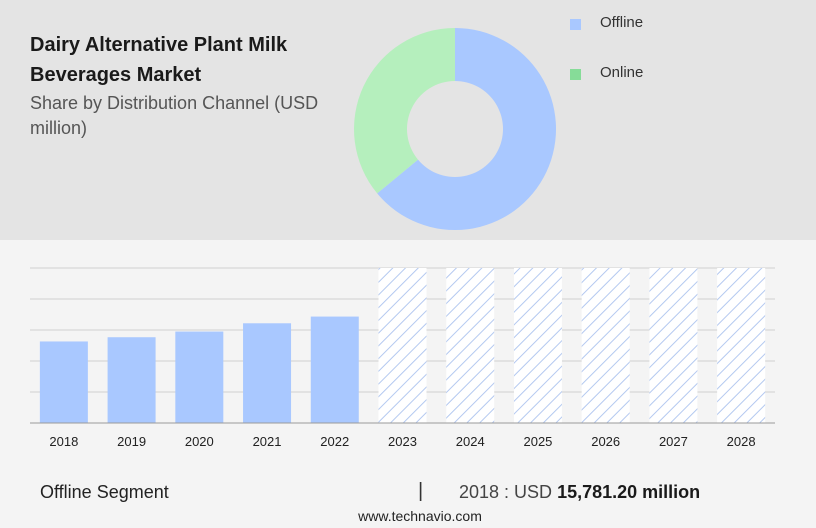  Describe the element at coordinates (199, 441) in the screenshot. I see `x-tick-label-2020: 2020` at that location.